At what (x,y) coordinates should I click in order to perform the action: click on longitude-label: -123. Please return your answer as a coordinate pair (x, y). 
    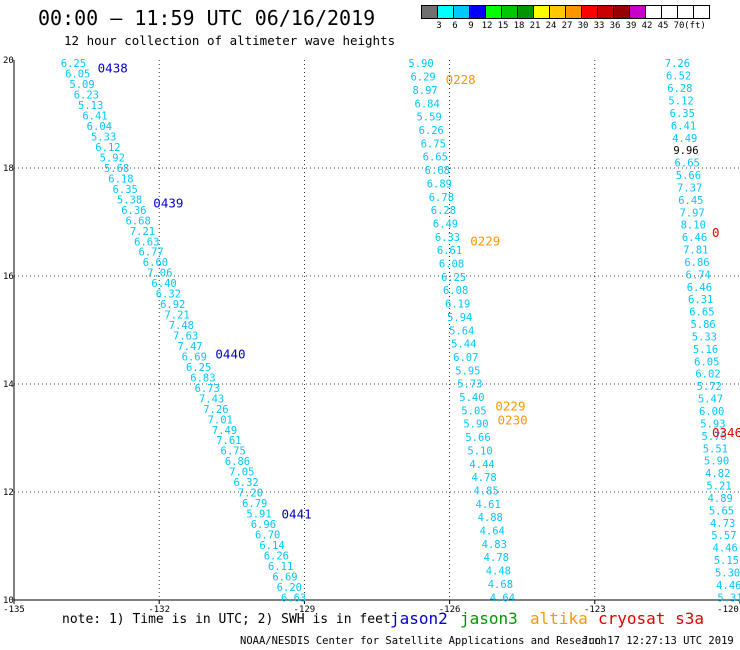
    Looking at the image, I should click on (595, 610).